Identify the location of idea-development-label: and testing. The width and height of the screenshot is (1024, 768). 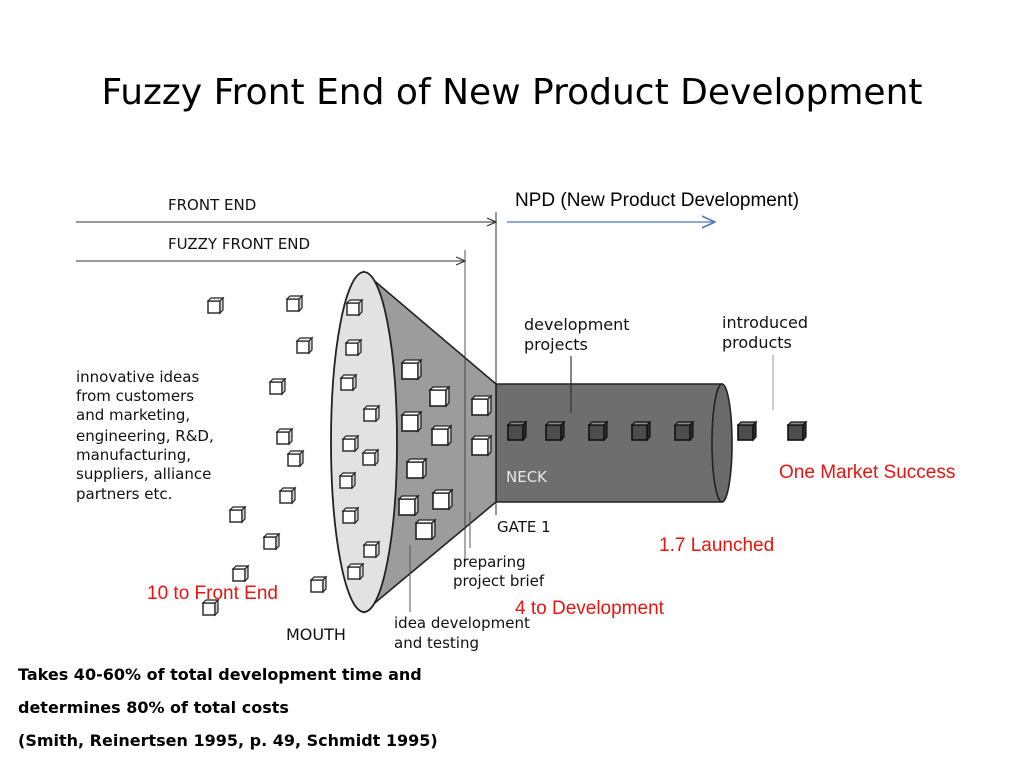
(436, 643).